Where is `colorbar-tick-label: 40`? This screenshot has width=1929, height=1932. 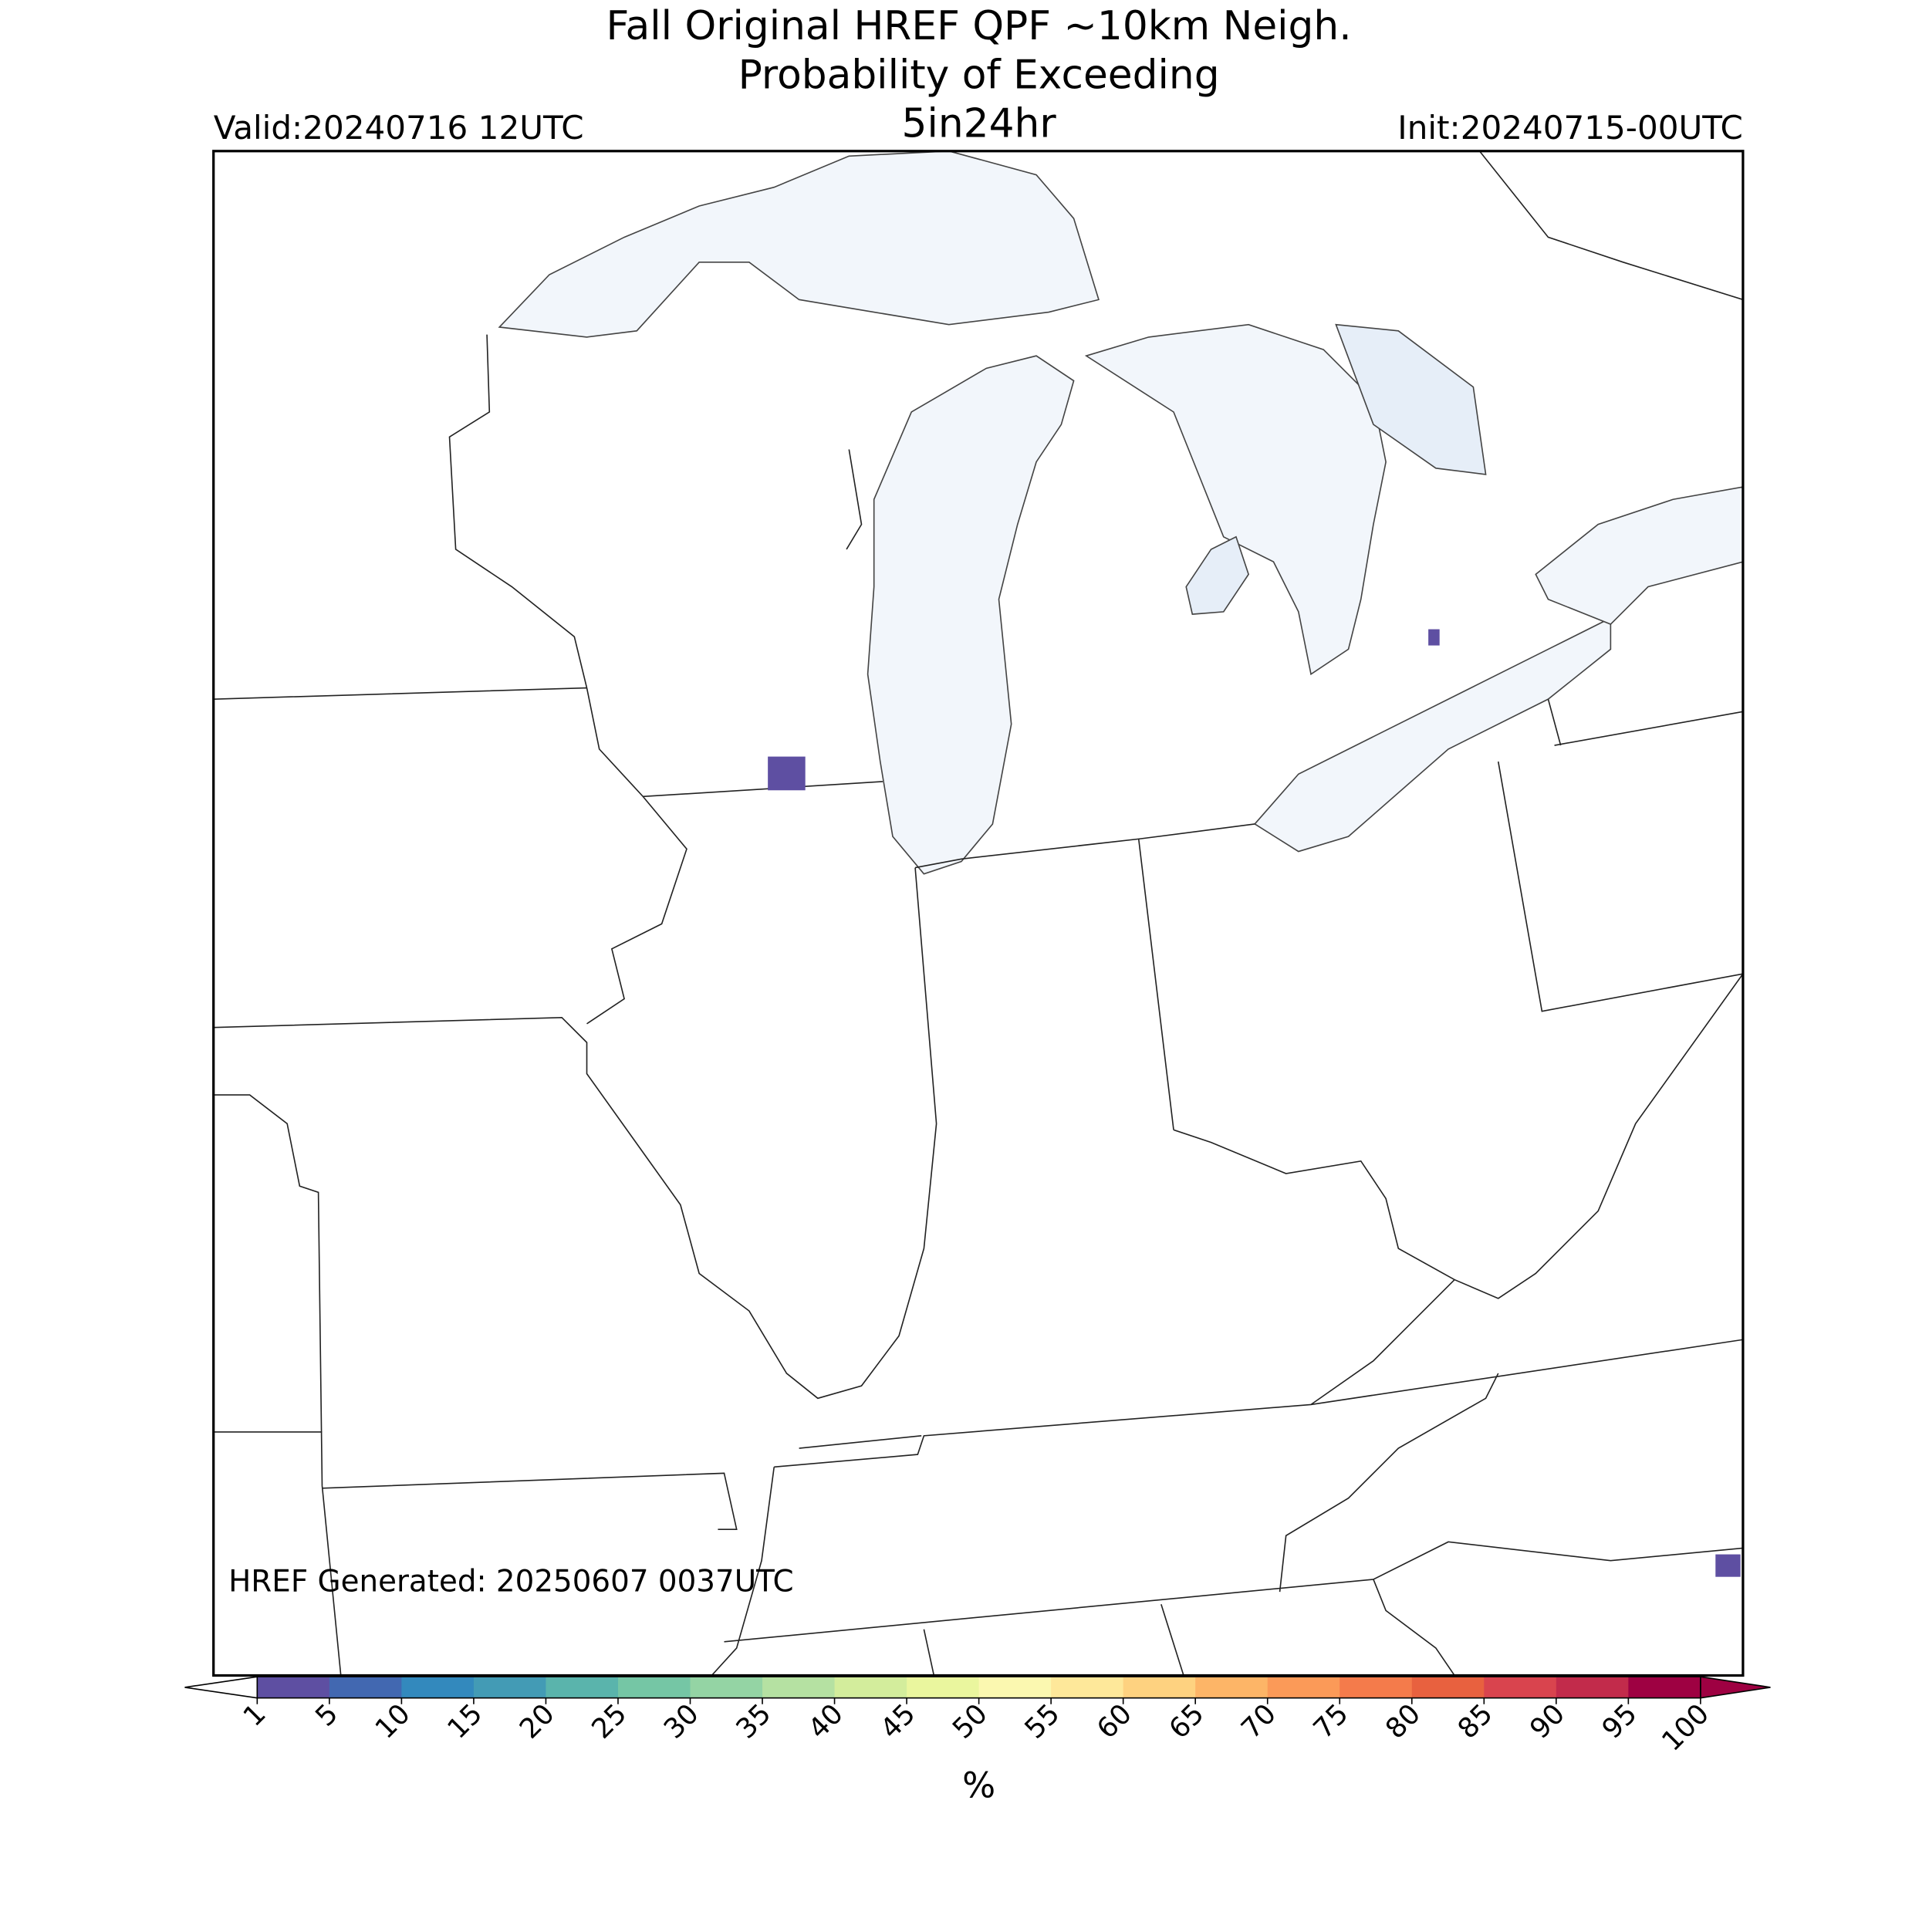 colorbar-tick-label: 40 is located at coordinates (826, 1721).